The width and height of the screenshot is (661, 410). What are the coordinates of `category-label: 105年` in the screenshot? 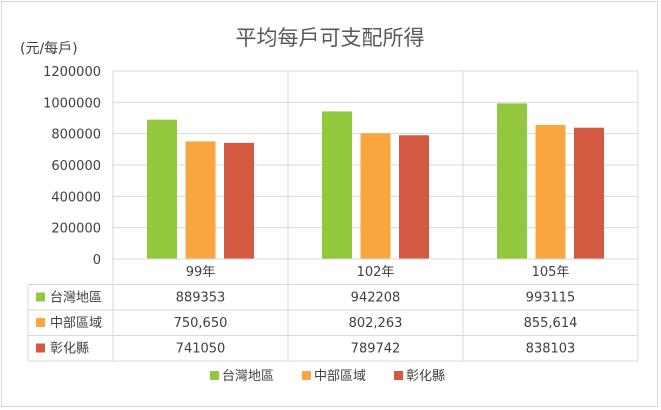 It's located at (551, 272).